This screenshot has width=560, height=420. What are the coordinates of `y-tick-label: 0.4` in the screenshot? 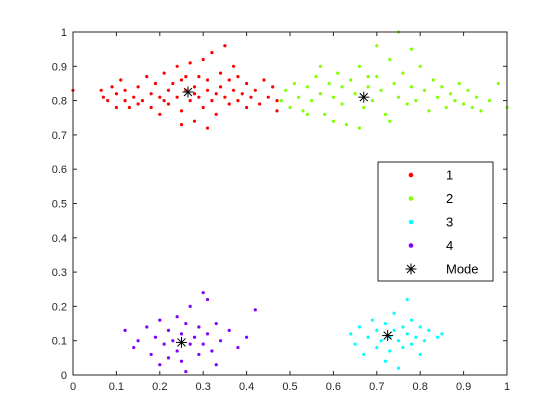 It's located at (59, 239).